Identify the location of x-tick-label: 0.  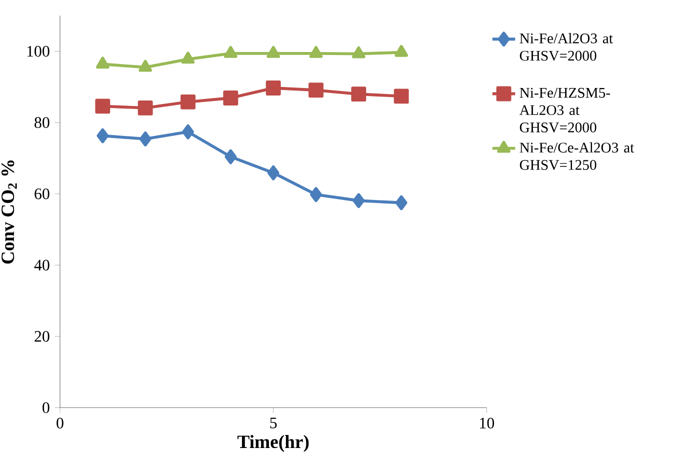
(60, 423).